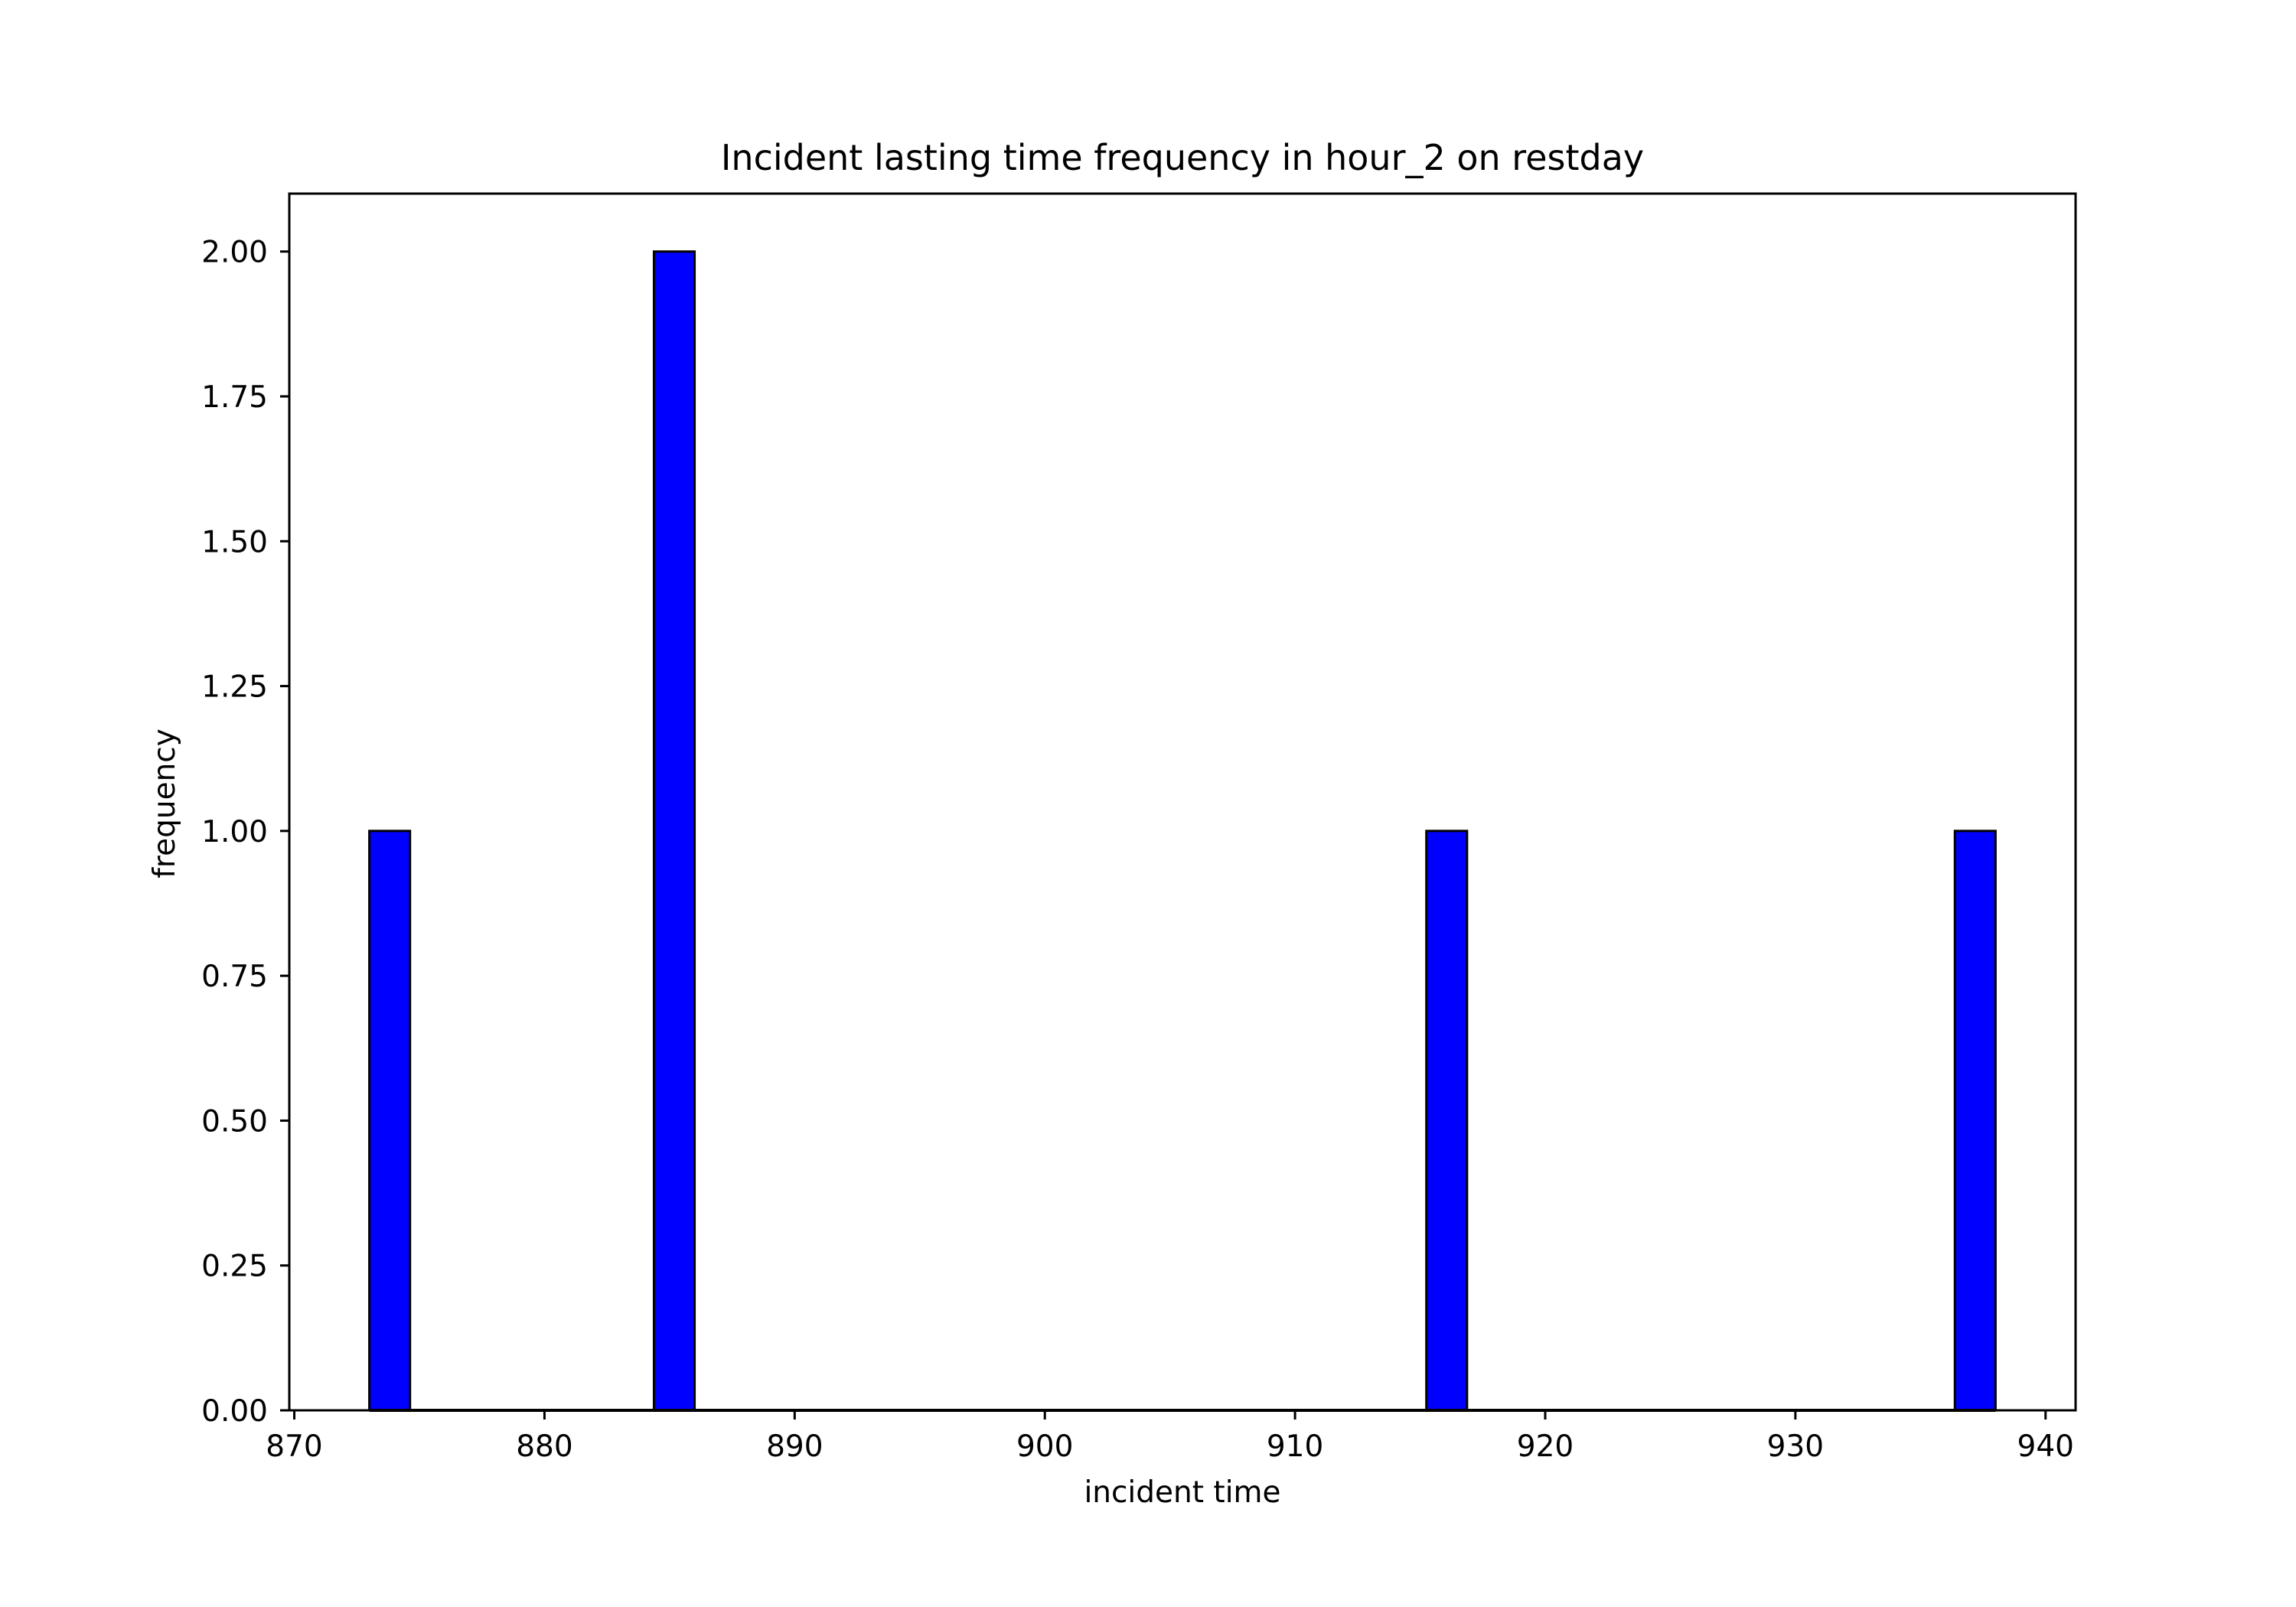 This screenshot has width=2296, height=1607. Describe the element at coordinates (234, 687) in the screenshot. I see `y-tick-label: 1.25` at that location.